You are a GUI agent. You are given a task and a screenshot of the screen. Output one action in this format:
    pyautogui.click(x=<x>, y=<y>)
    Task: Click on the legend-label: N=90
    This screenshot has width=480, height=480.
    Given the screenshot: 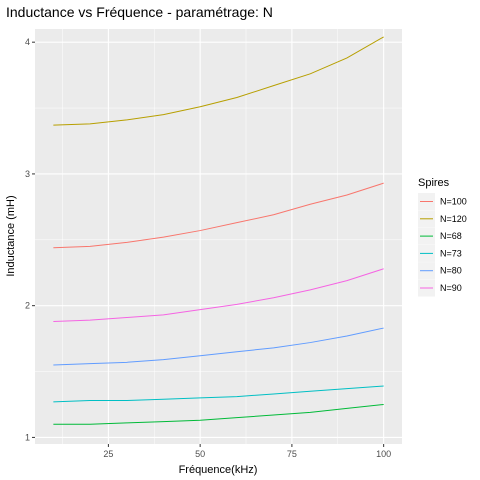 What is the action you would take?
    pyautogui.click(x=451, y=288)
    